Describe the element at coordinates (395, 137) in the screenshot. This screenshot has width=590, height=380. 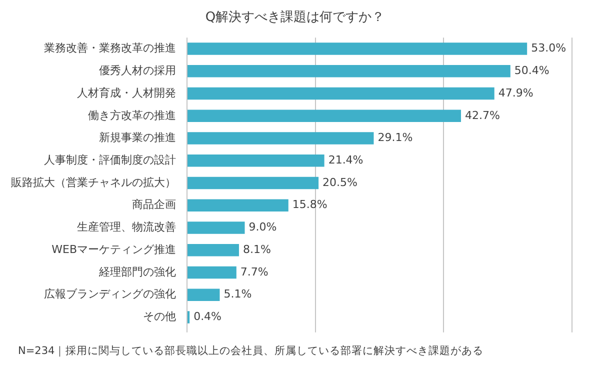
I see `data-label: 29.1%` at that location.